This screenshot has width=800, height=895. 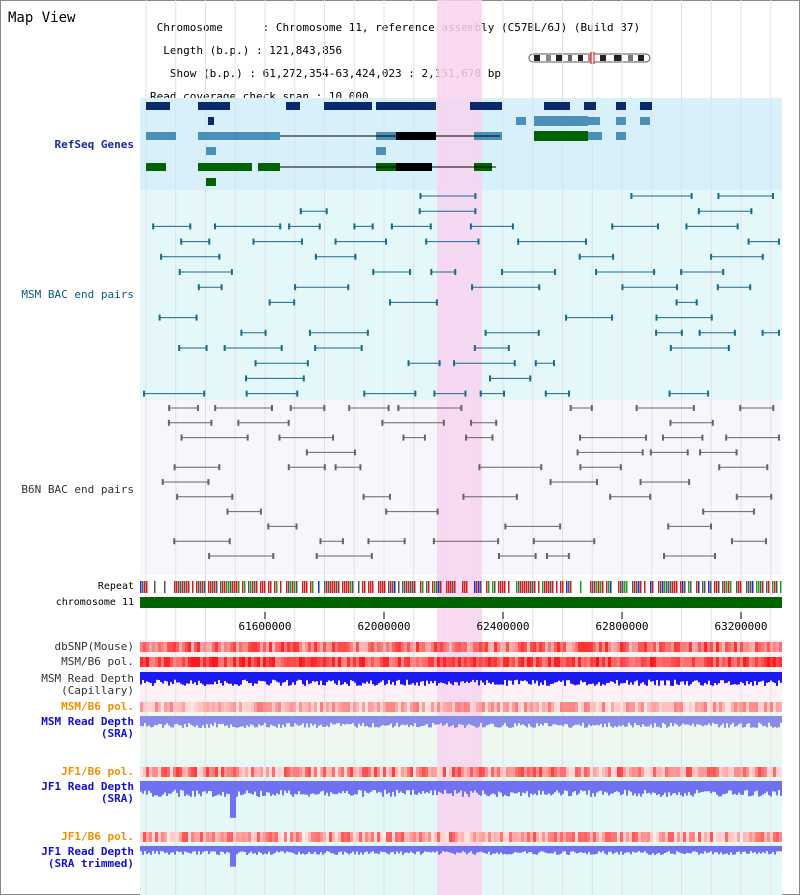 I want to click on track-label-refseq: RefSeq Genes, so click(x=94, y=144).